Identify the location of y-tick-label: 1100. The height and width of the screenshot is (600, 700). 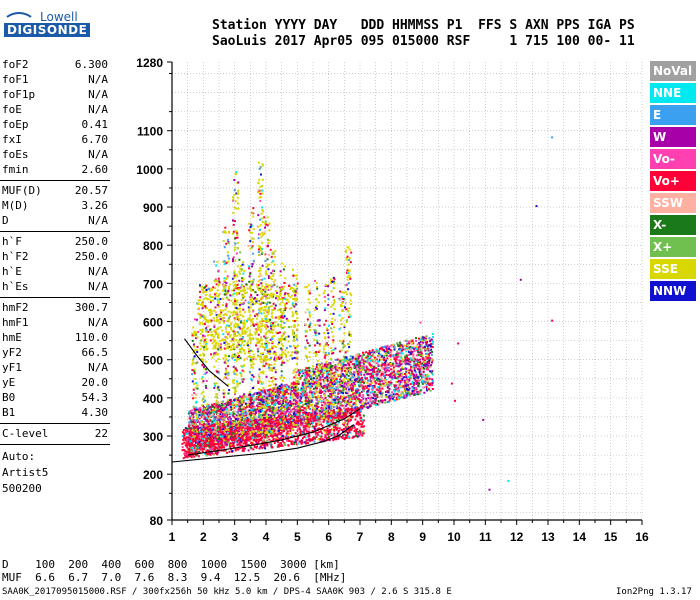
(150, 132).